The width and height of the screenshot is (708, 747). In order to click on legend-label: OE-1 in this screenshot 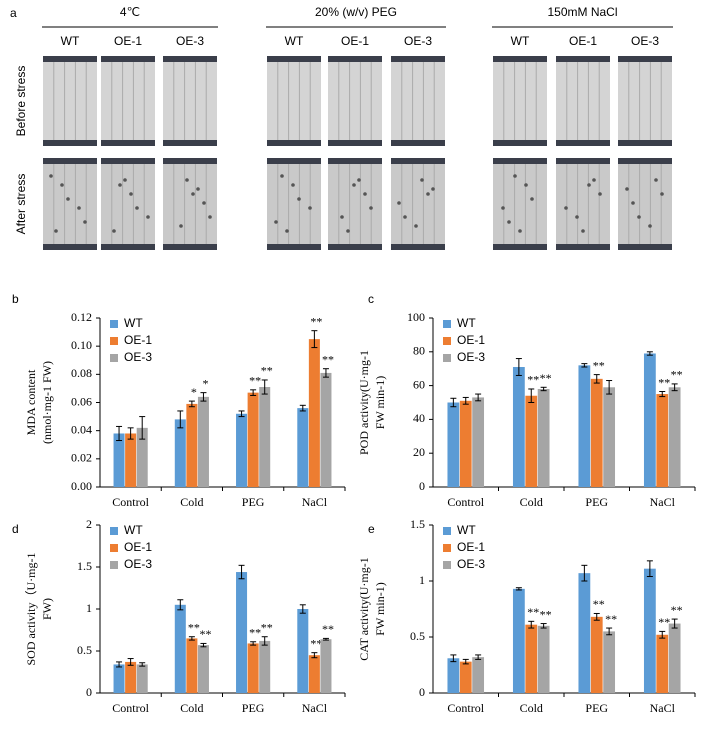, I will do `click(471, 547)`.